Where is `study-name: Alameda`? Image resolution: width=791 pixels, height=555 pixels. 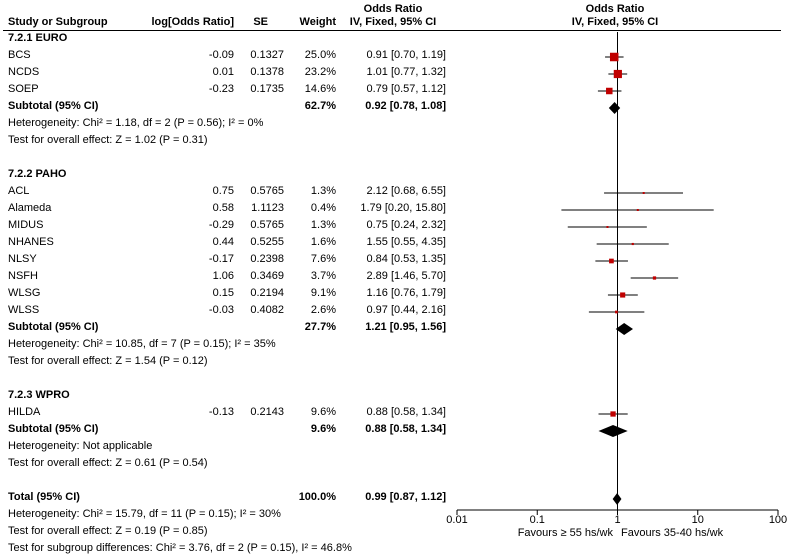 study-name: Alameda is located at coordinates (30, 208).